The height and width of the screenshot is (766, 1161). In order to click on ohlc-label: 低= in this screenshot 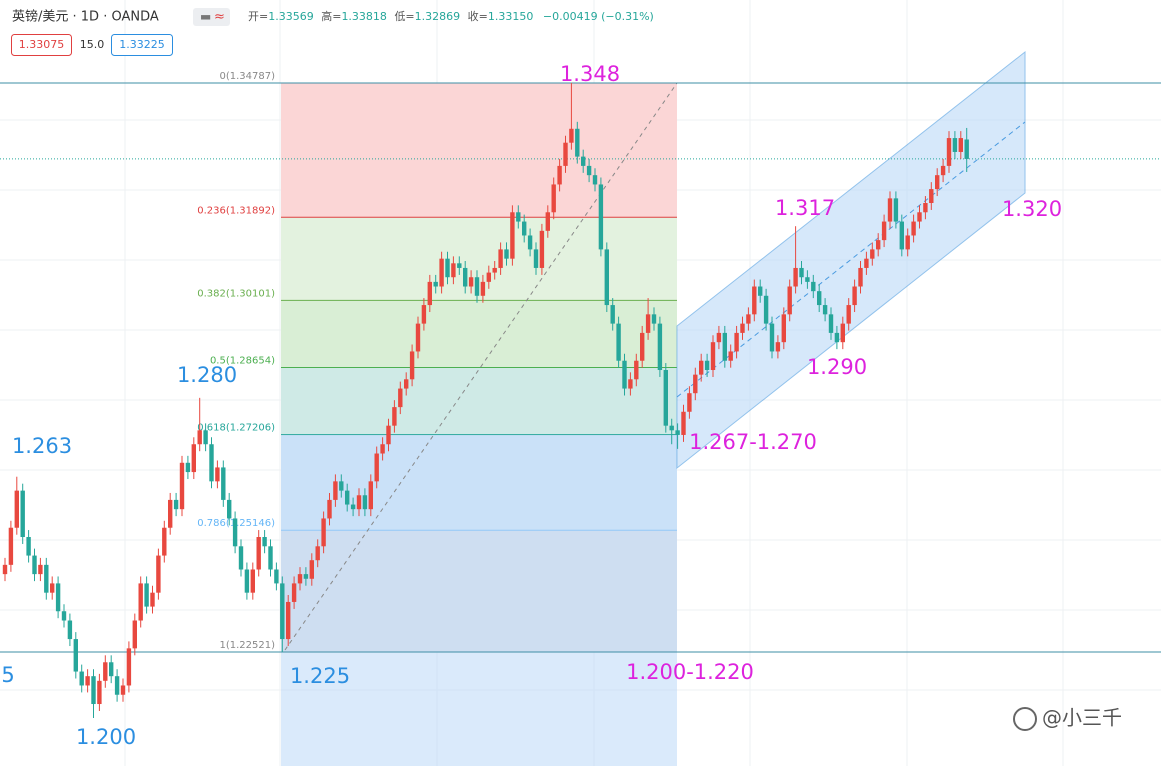, I will do `click(404, 16)`.